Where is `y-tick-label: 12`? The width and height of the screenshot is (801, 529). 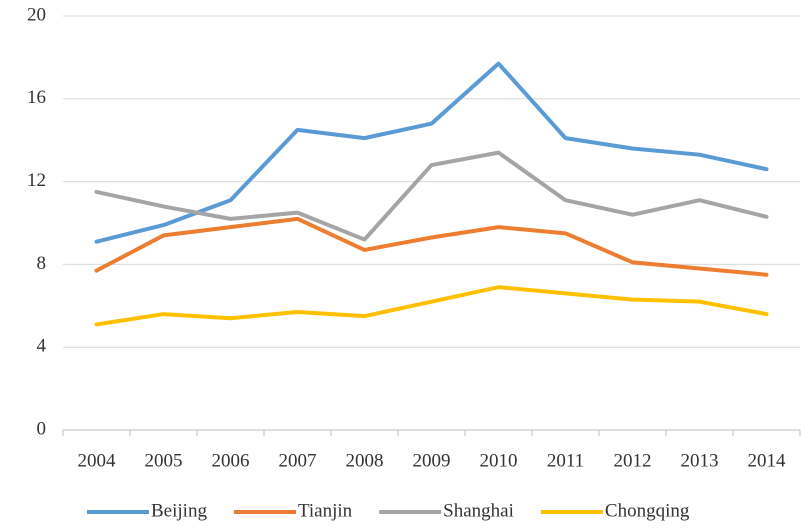 y-tick-label: 12 is located at coordinates (36, 180).